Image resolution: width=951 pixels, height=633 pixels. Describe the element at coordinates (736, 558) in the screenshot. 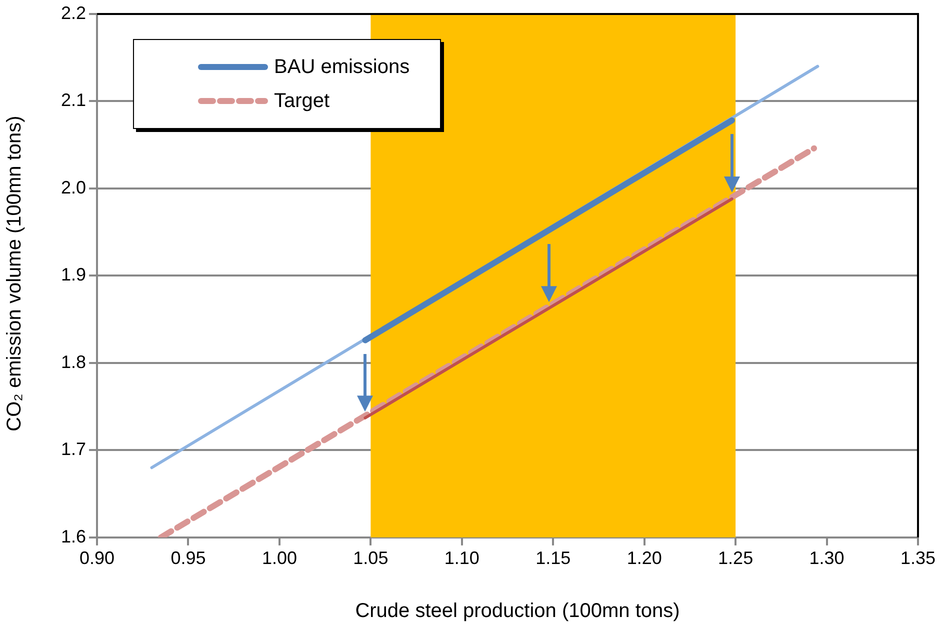

I see `x-tick-label: 1.25` at that location.